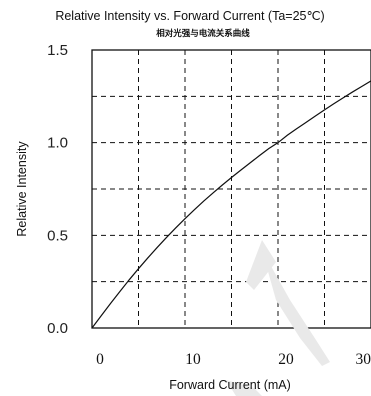  I want to click on x-tick-label: 30, so click(363, 359).